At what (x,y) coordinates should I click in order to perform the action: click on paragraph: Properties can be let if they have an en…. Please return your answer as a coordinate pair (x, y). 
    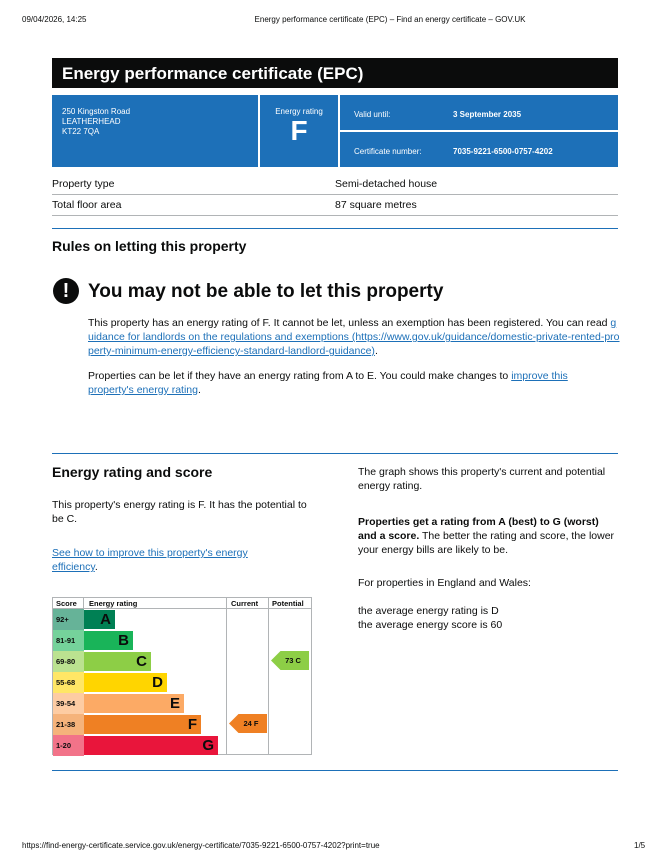
    Looking at the image, I should click on (350, 383).